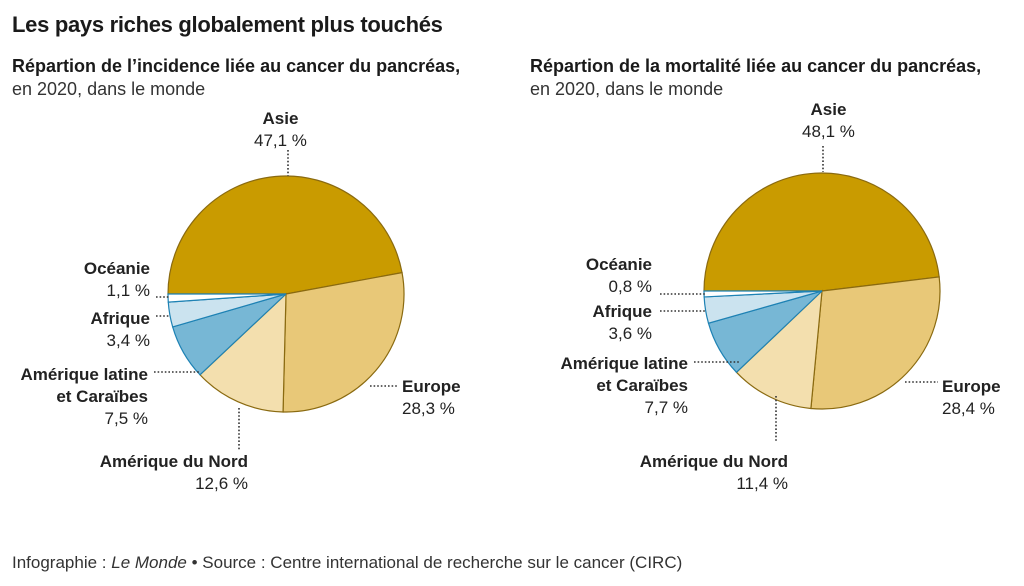 The height and width of the screenshot is (586, 1024). I want to click on incidence-label-oceanie: Océanie 1,1 %, so click(90, 280).